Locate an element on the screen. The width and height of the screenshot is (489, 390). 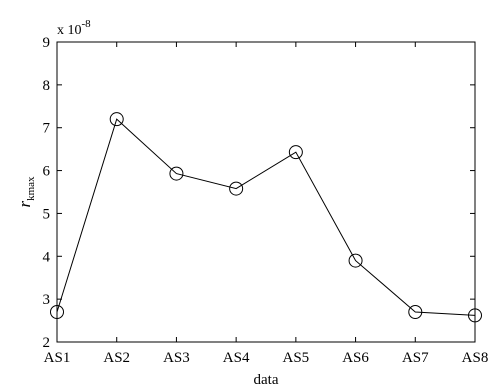
y-tick-label: 3 is located at coordinates (47, 300).